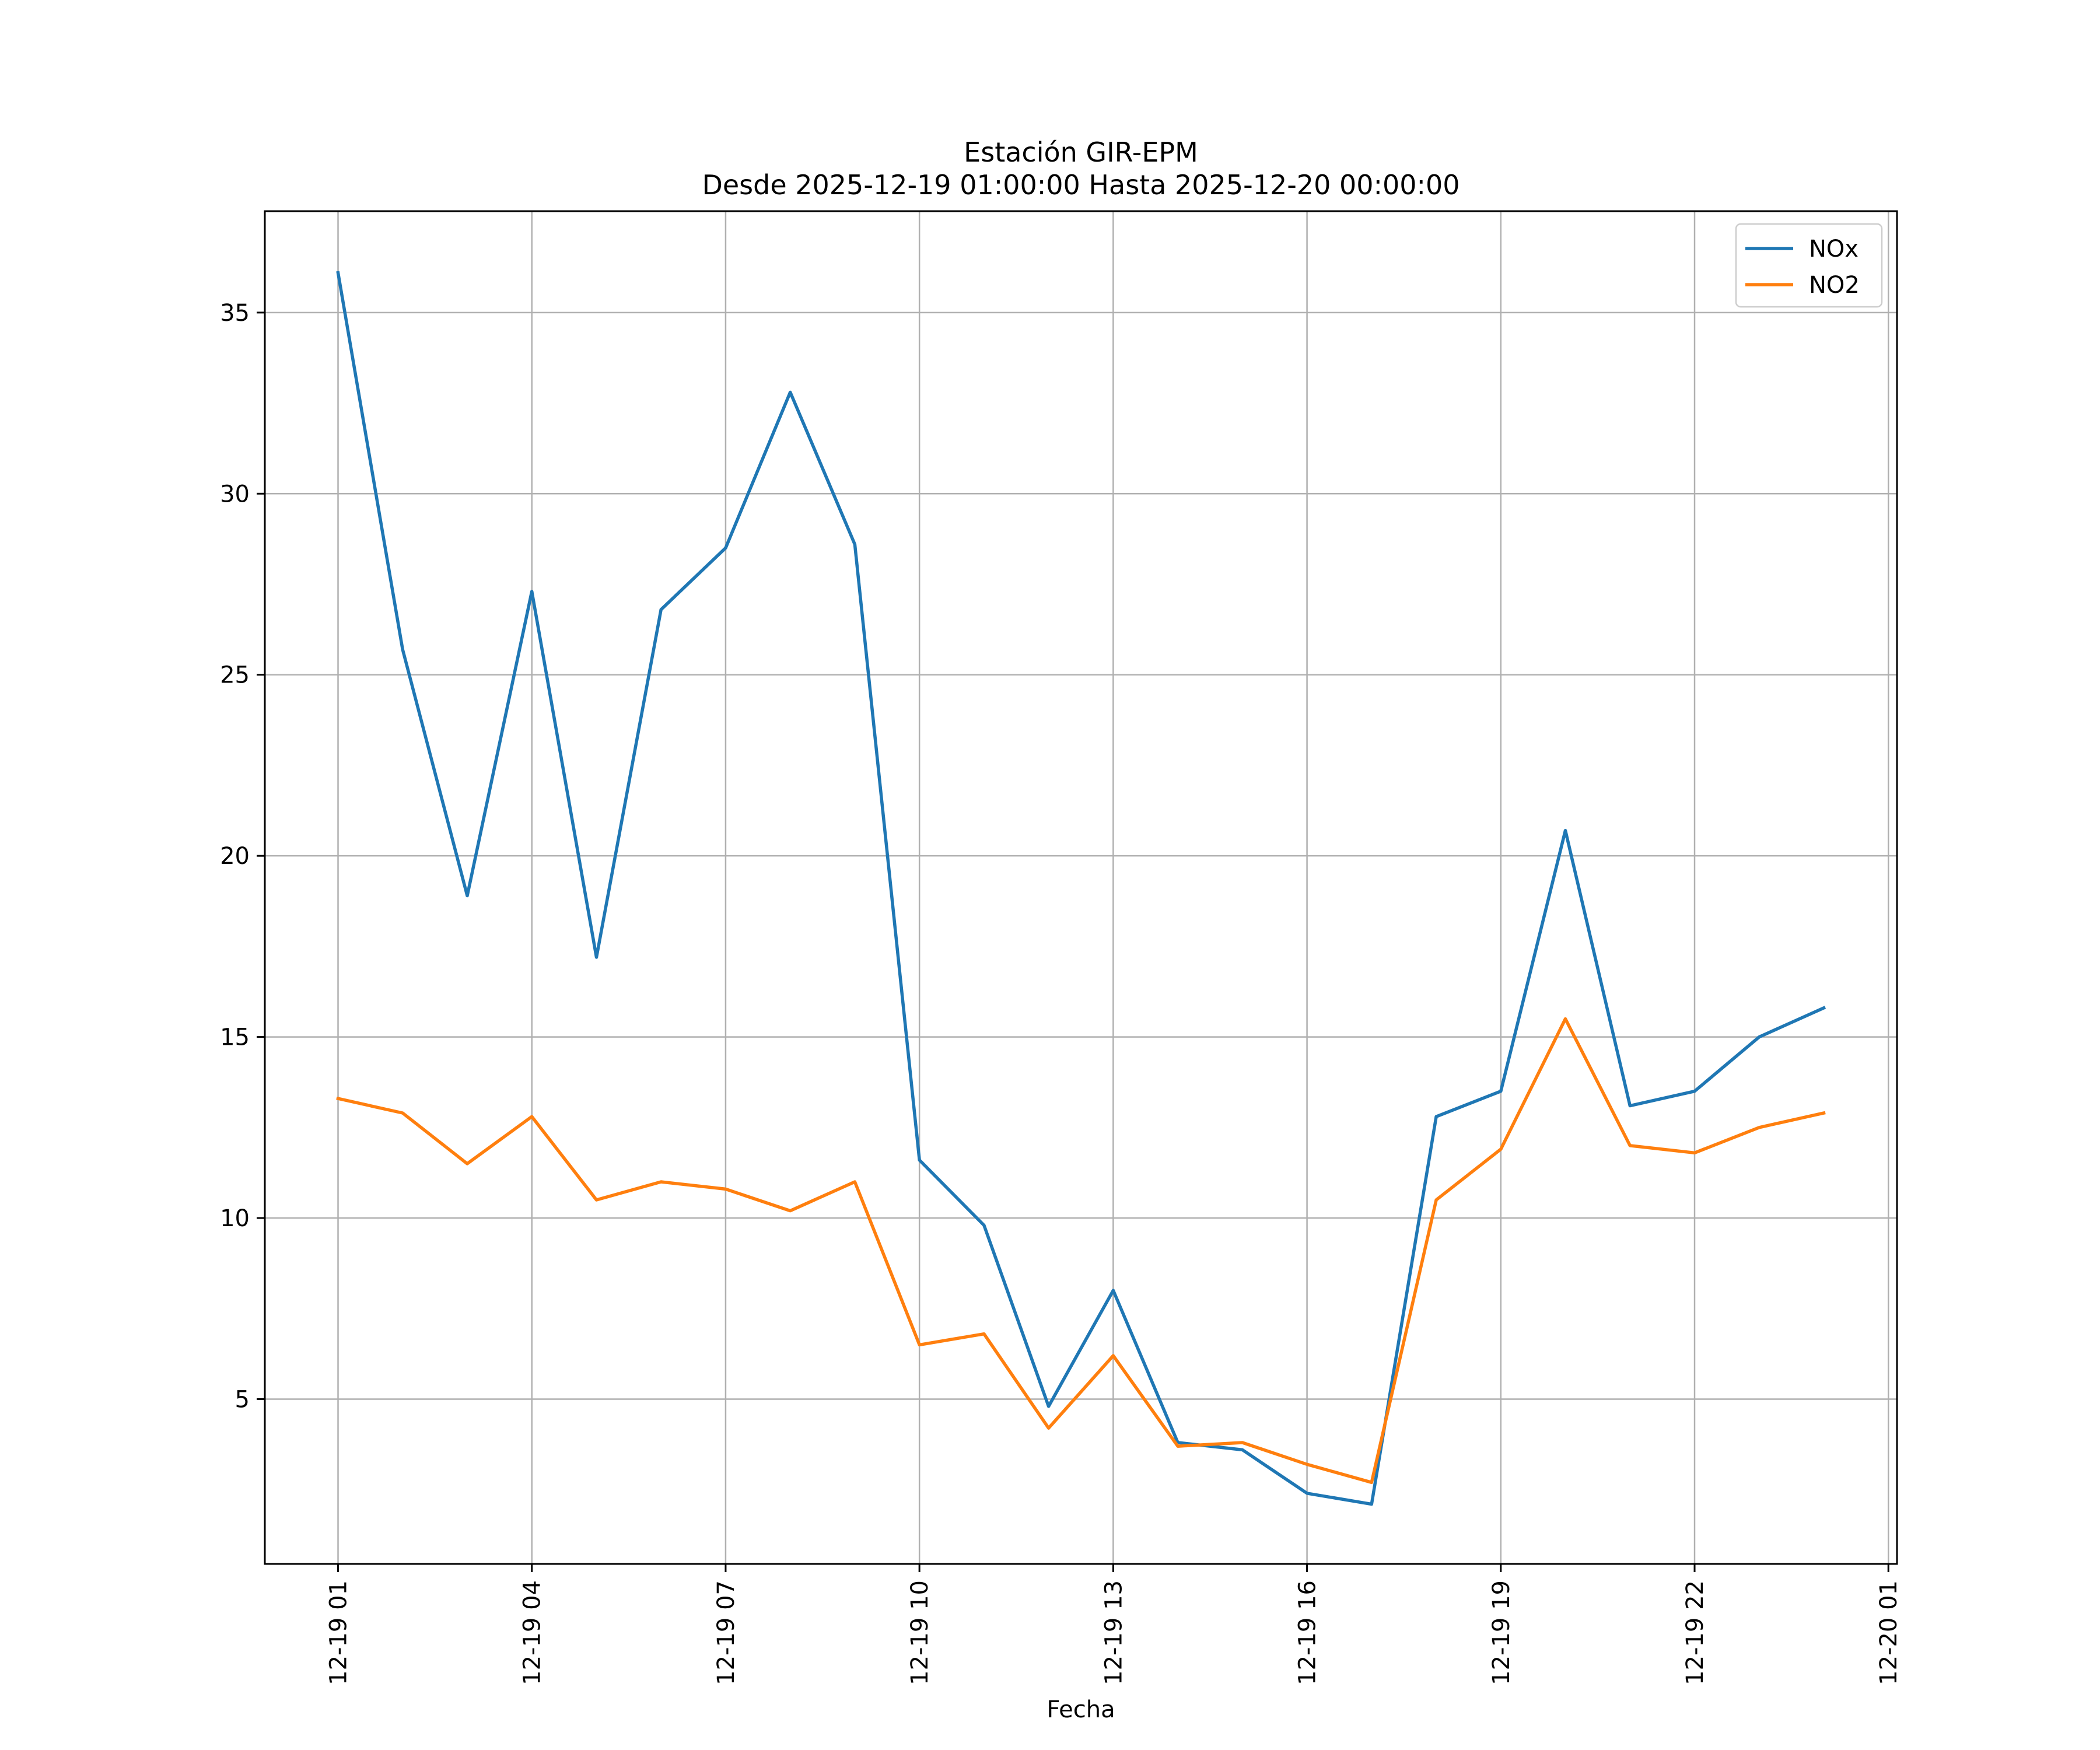 The height and width of the screenshot is (1750, 2100). Describe the element at coordinates (726, 1632) in the screenshot. I see `x-tick-label: 12-19 07` at that location.